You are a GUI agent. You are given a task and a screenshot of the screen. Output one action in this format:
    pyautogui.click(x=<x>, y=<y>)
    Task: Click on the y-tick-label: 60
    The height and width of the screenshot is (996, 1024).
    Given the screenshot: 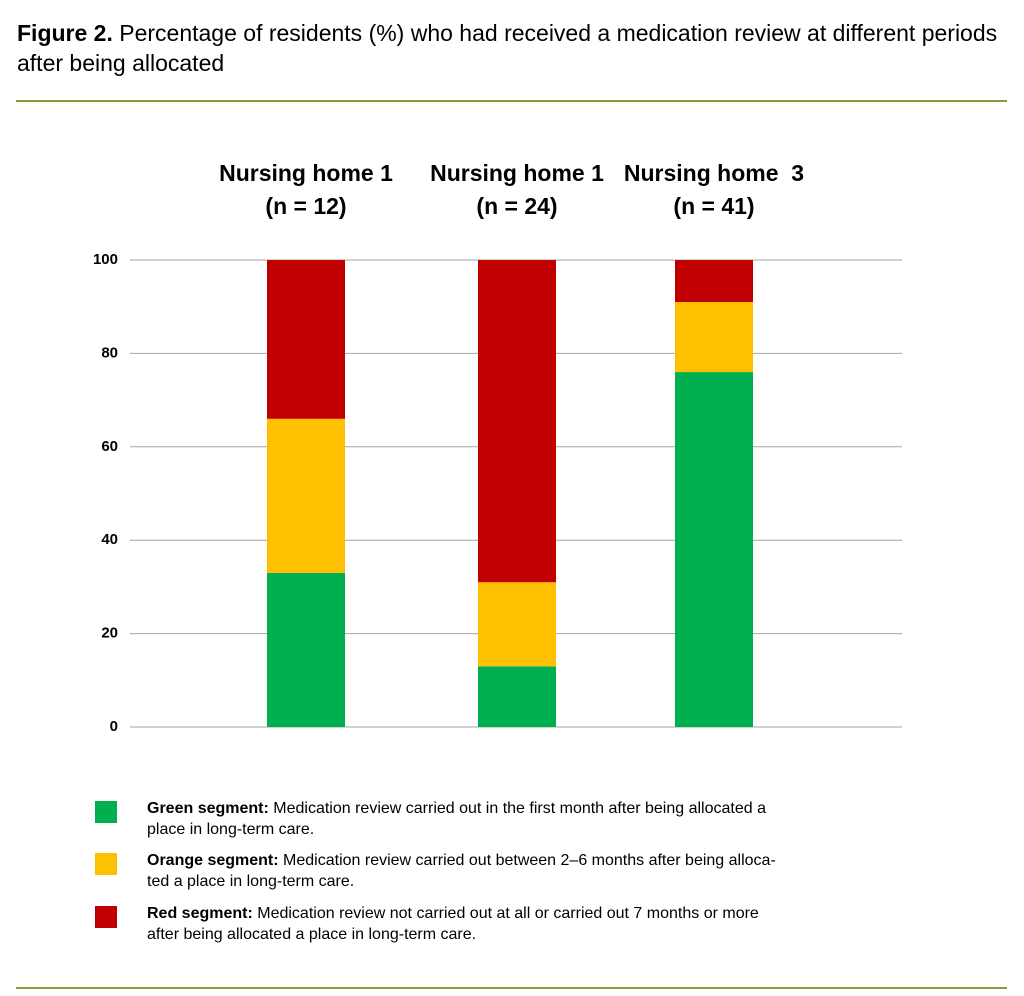 What is the action you would take?
    pyautogui.click(x=109, y=446)
    